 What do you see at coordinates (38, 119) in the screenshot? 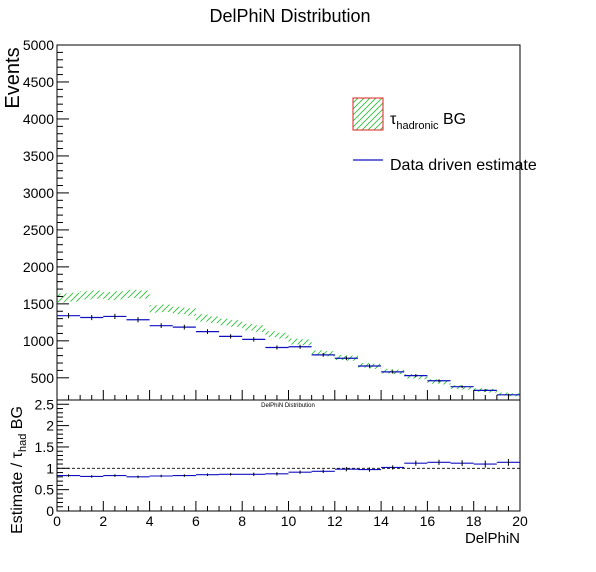
I see `main-y-tick-label: 4000` at bounding box center [38, 119].